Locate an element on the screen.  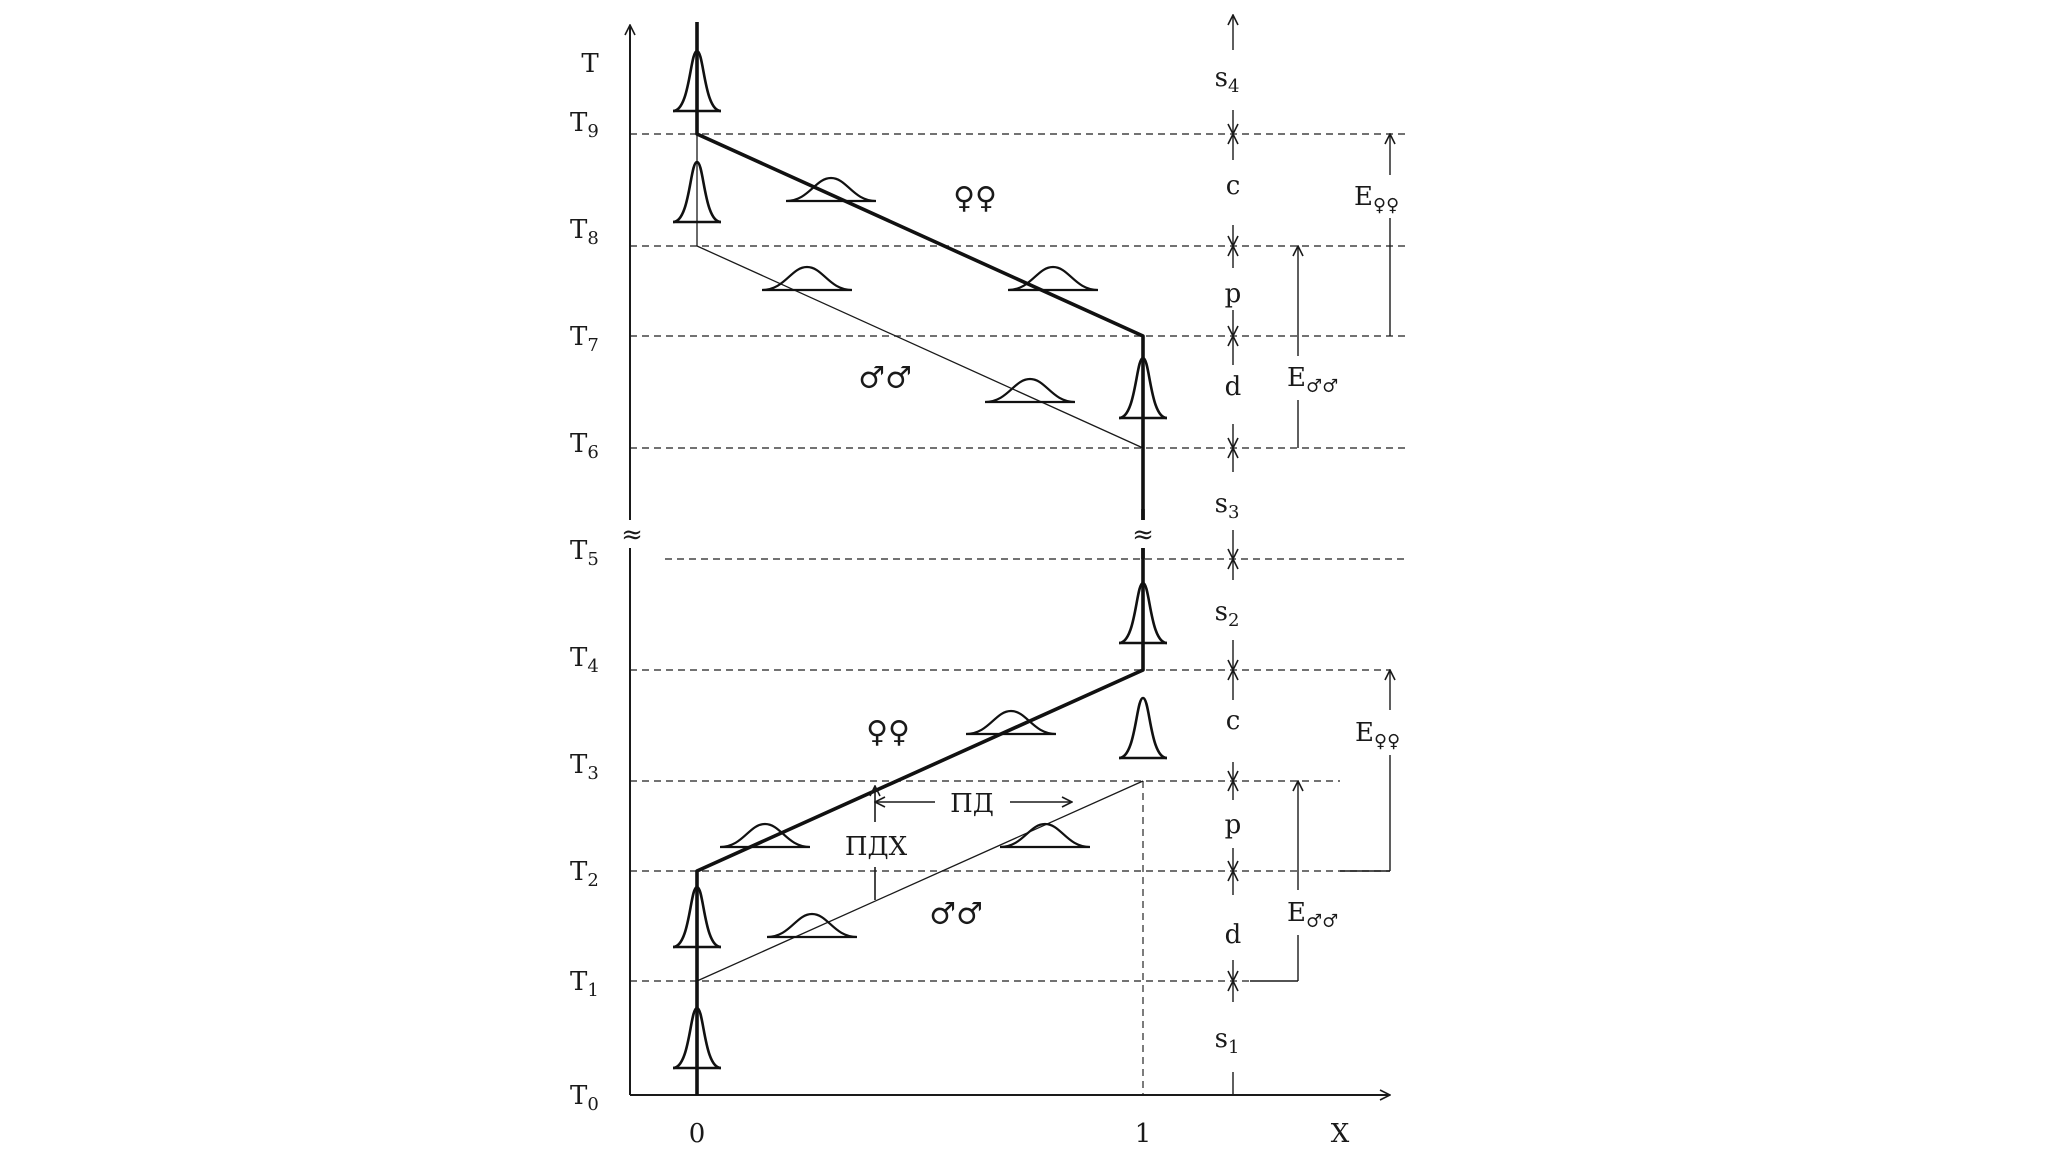
pdx-label: ПДХ is located at coordinates (876, 847).